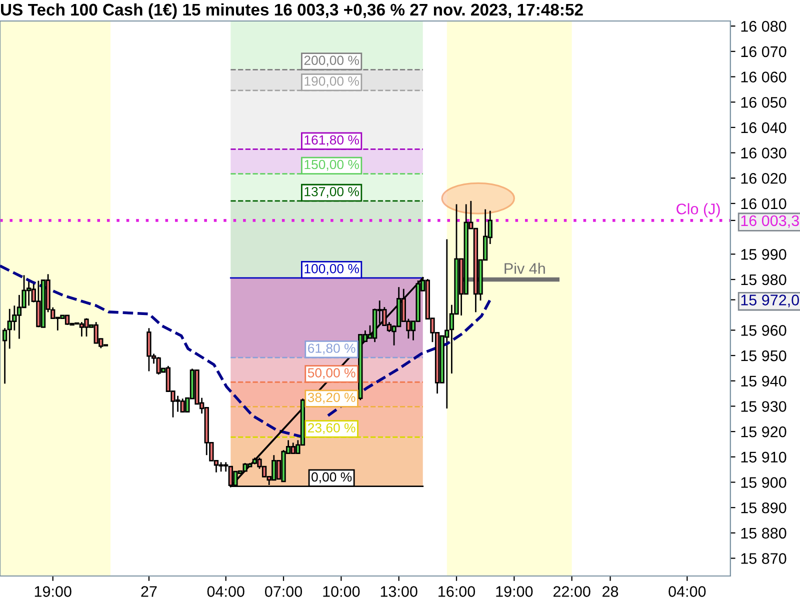 The width and height of the screenshot is (800, 600). I want to click on y-tick-label: 16 060, so click(763, 77).